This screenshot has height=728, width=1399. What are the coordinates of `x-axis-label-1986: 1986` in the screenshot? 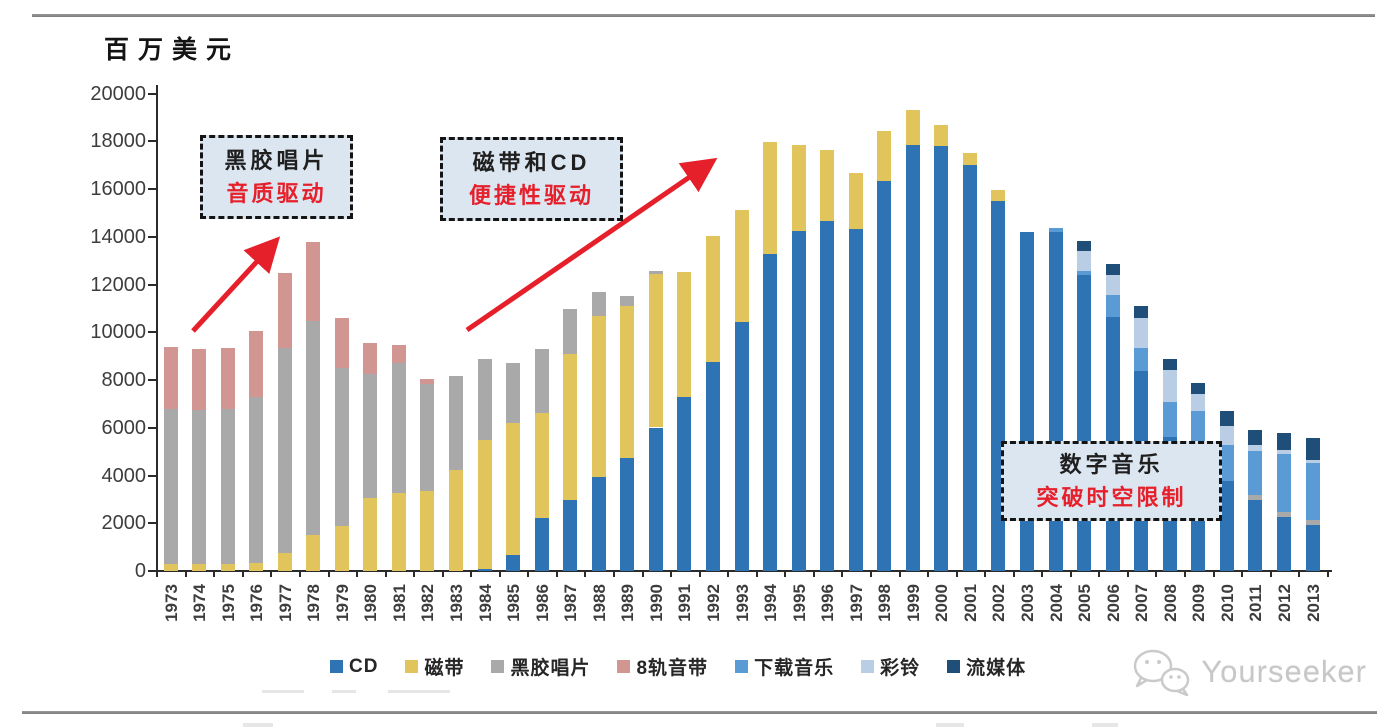 It's located at (542, 603).